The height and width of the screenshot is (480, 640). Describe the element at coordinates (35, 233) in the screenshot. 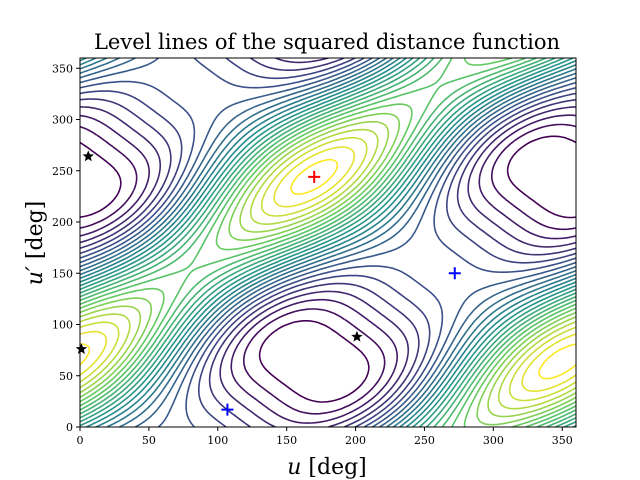

I see `y-axis-label-unit: [deg]` at that location.